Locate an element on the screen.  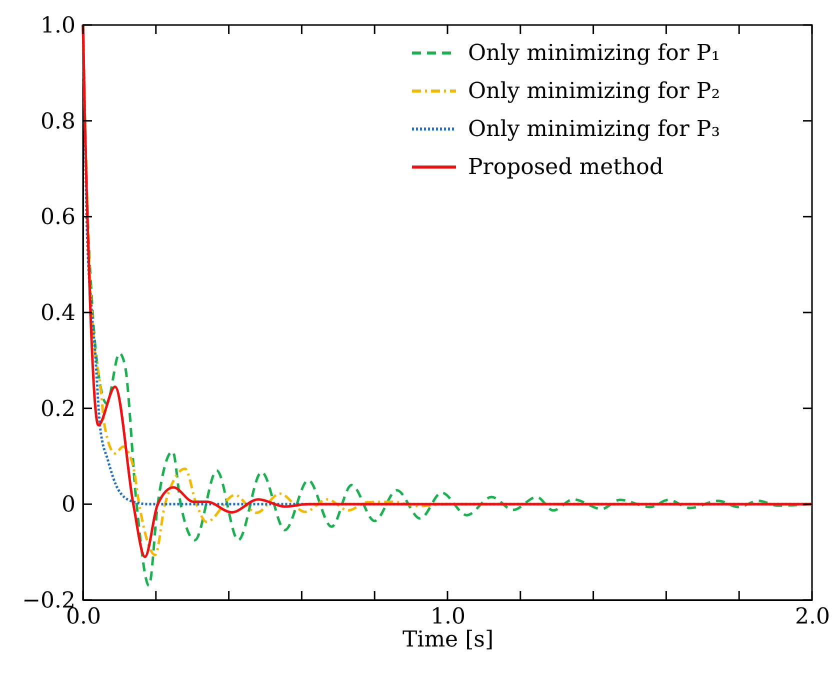
x-tick-label: 2.0 is located at coordinates (812, 617).